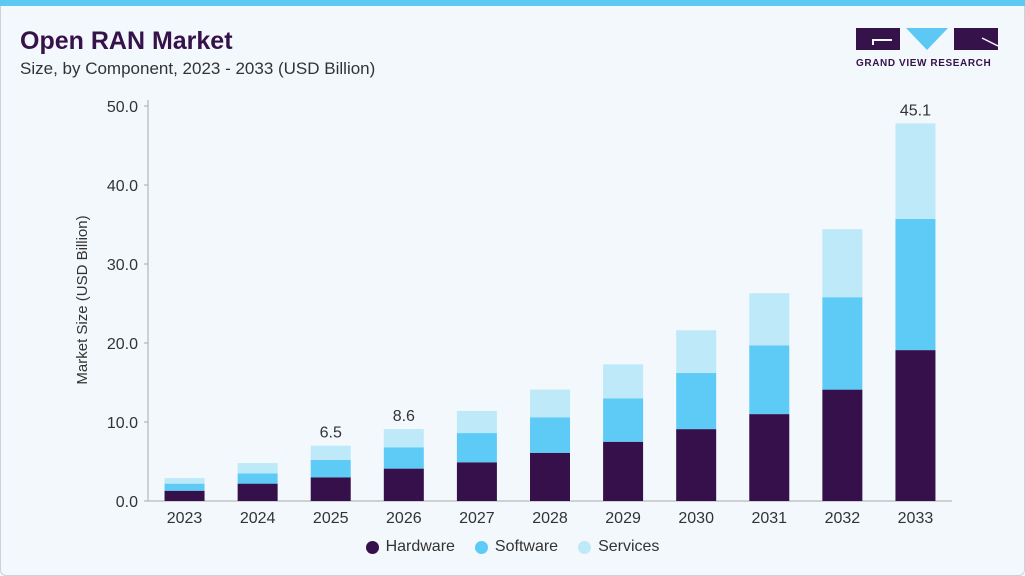 Image resolution: width=1025 pixels, height=576 pixels. Describe the element at coordinates (550, 476) in the screenshot. I see `bar-hardware-2028` at that location.